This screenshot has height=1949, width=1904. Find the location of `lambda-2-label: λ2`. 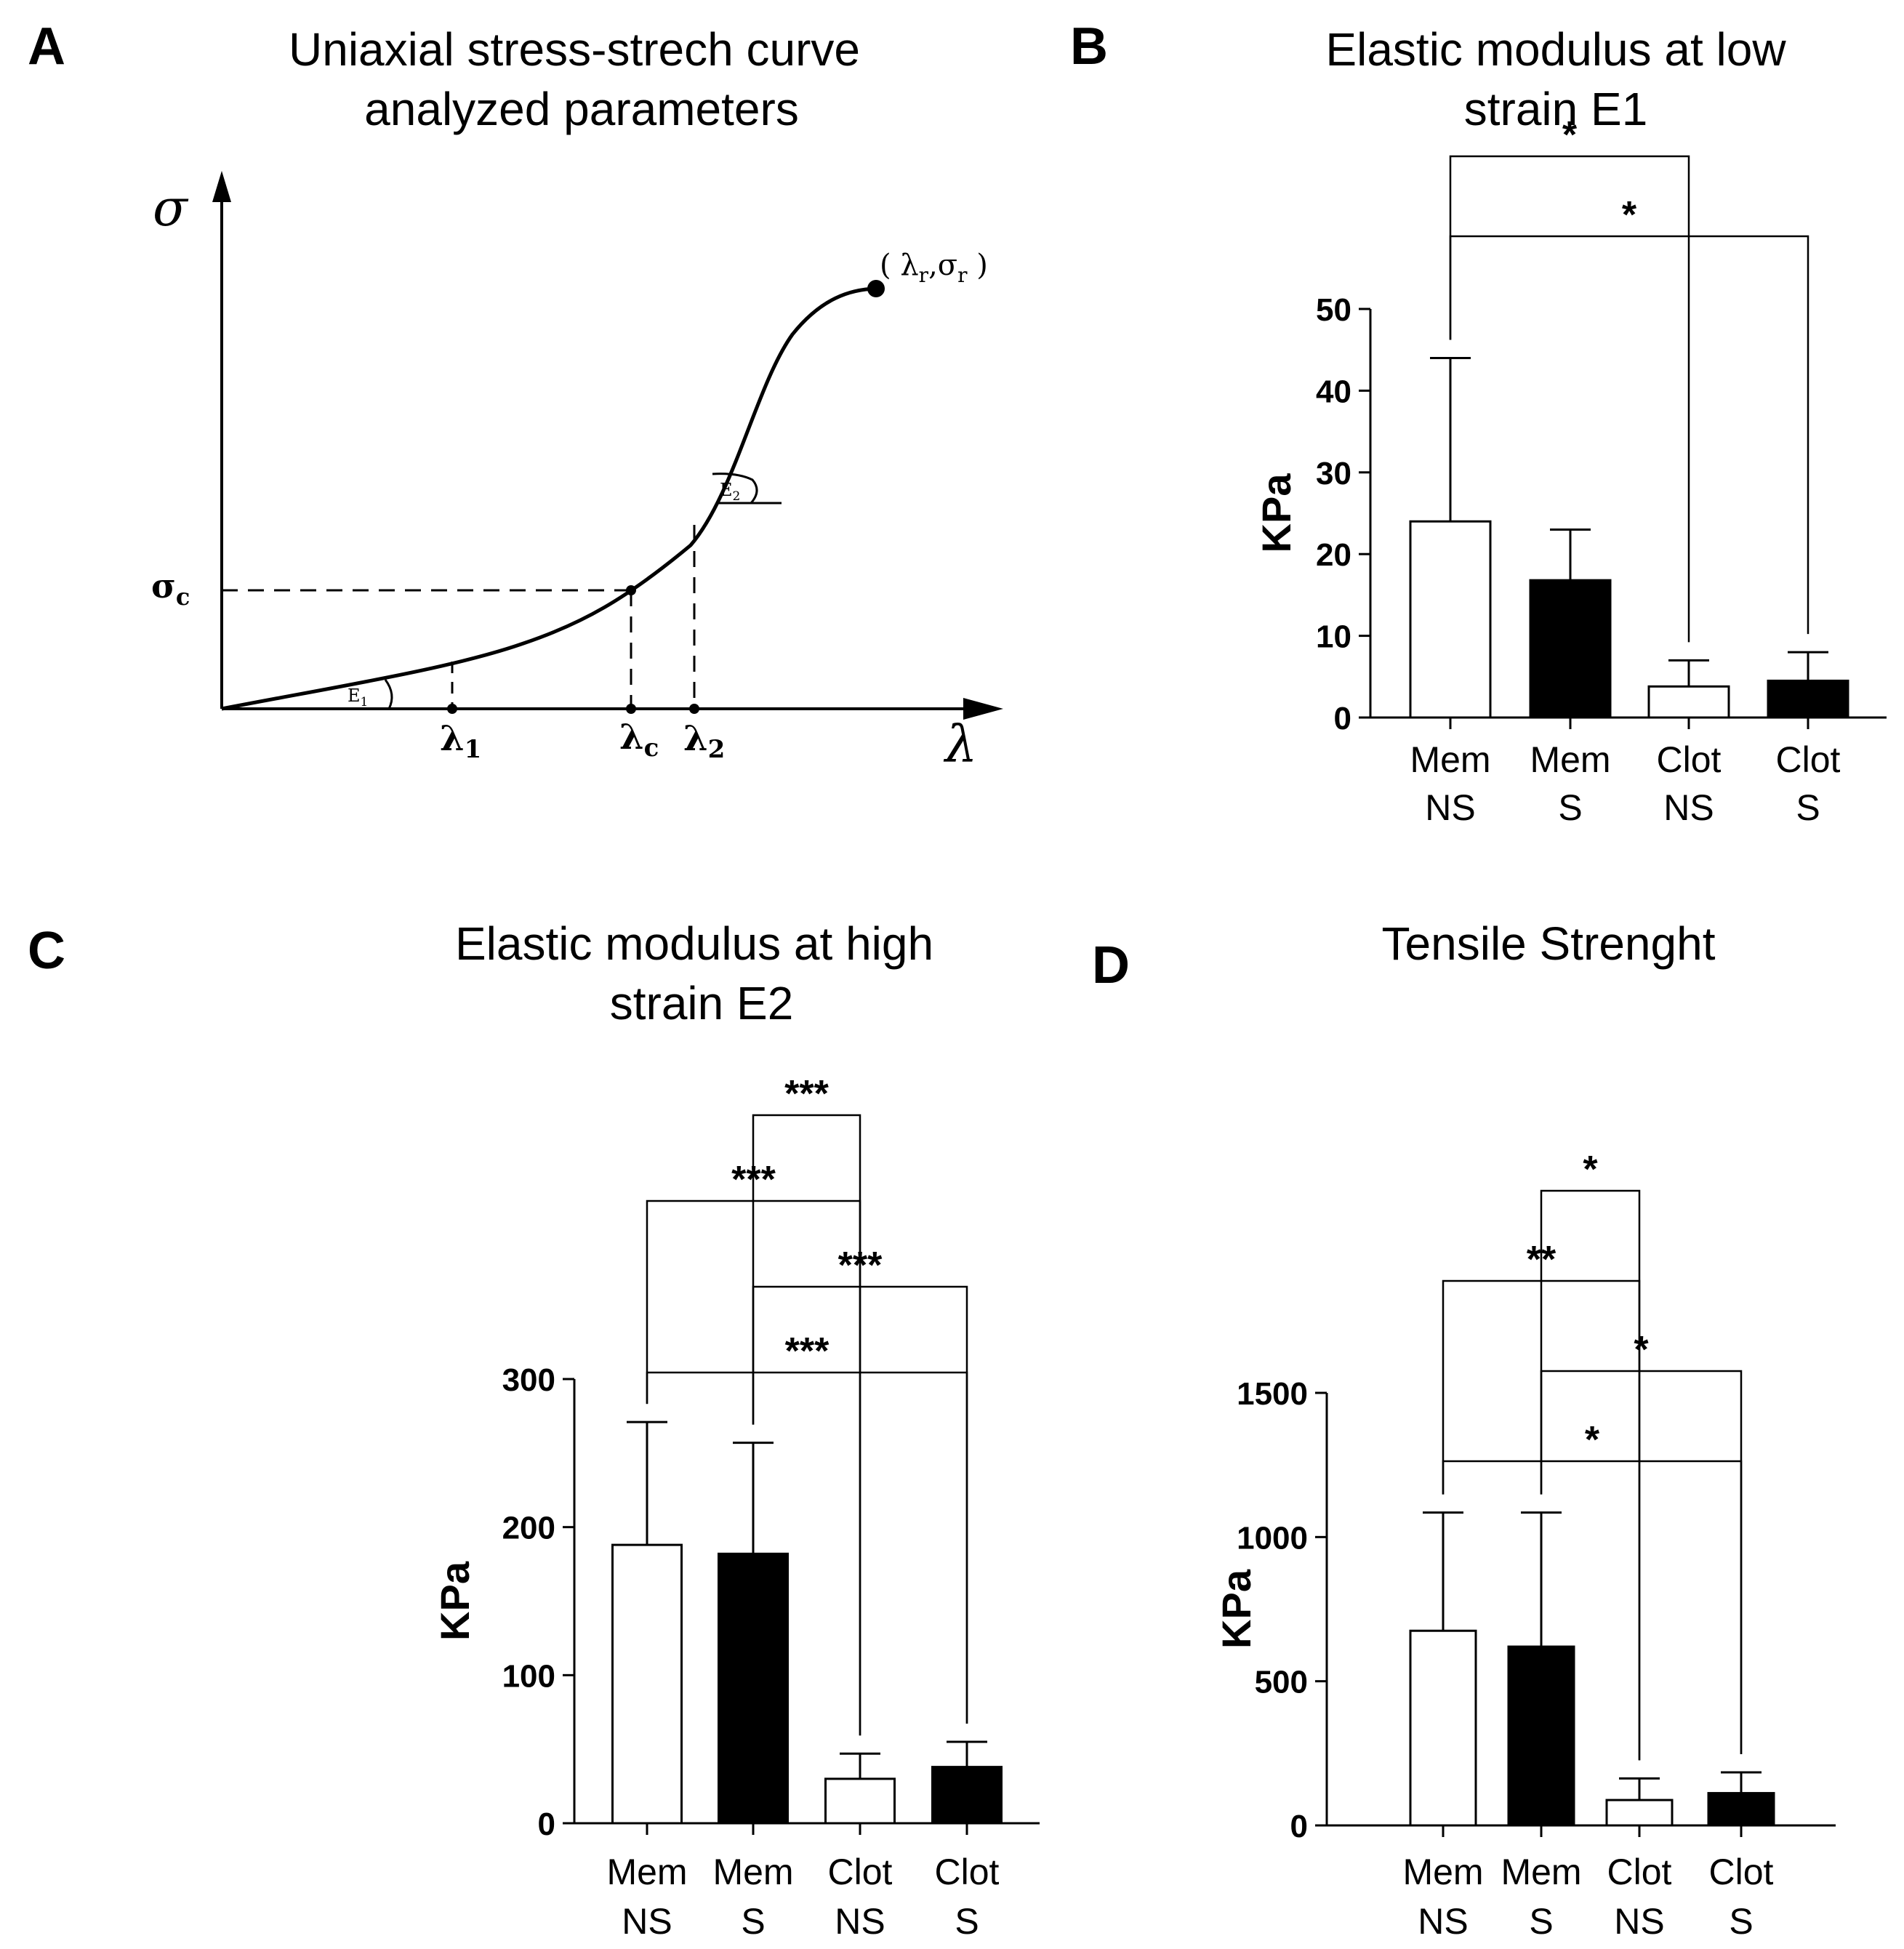

lambda-2-label: λ2 is located at coordinates (704, 741).